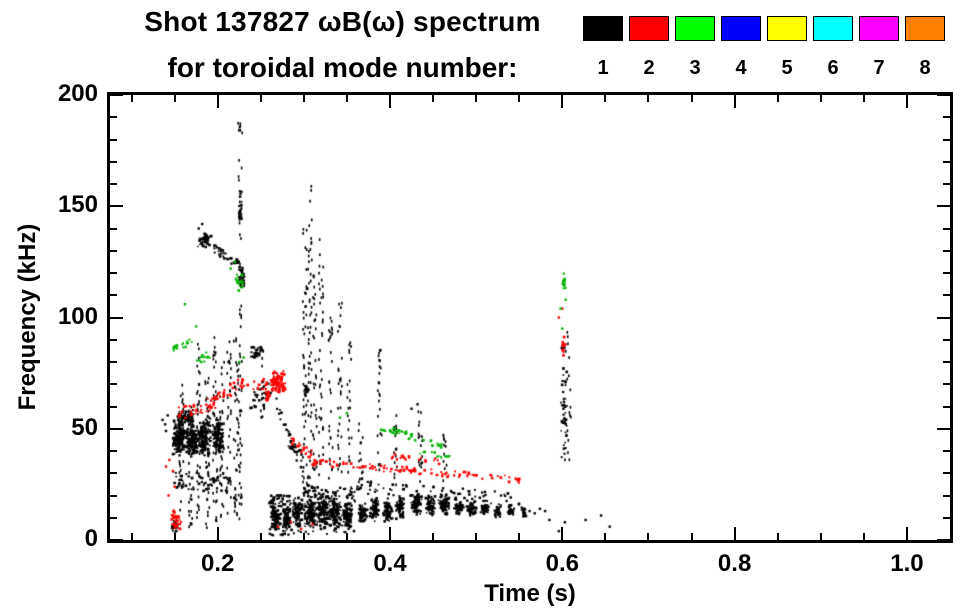 Image resolution: width=963 pixels, height=615 pixels. Describe the element at coordinates (77, 205) in the screenshot. I see `y-tick-label: 150` at that location.